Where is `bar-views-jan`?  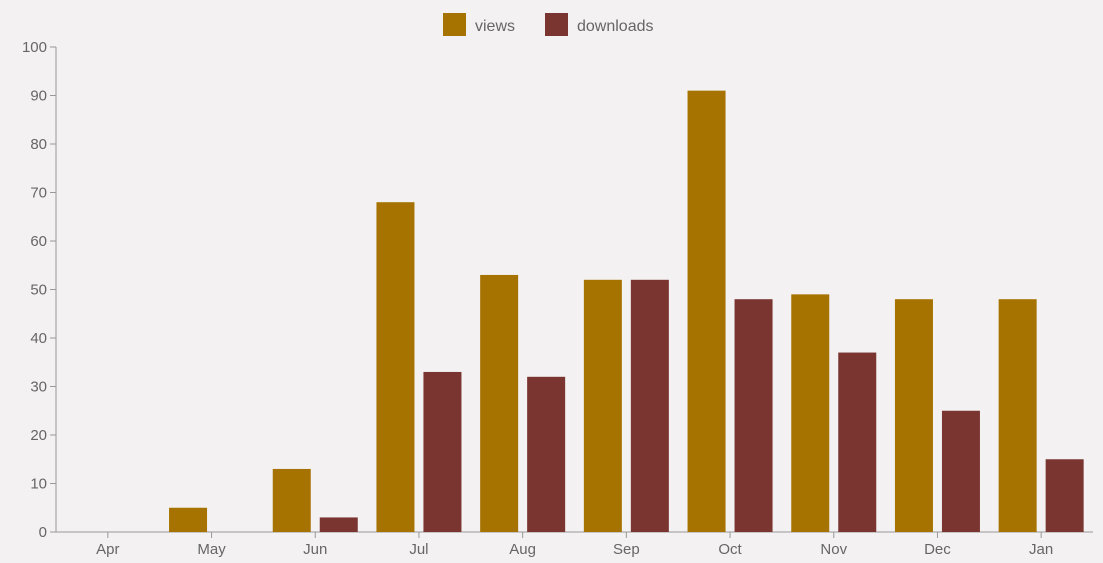 bar-views-jan is located at coordinates (1017, 415).